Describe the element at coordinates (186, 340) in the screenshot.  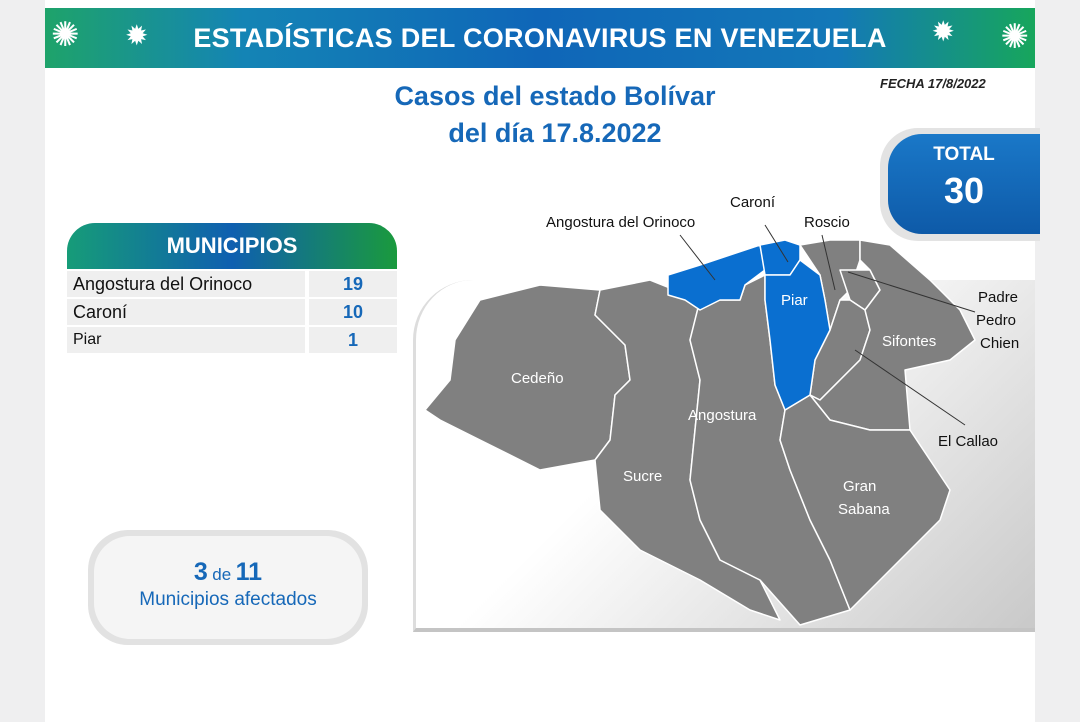
I see `municipio-name: Piar` at that location.